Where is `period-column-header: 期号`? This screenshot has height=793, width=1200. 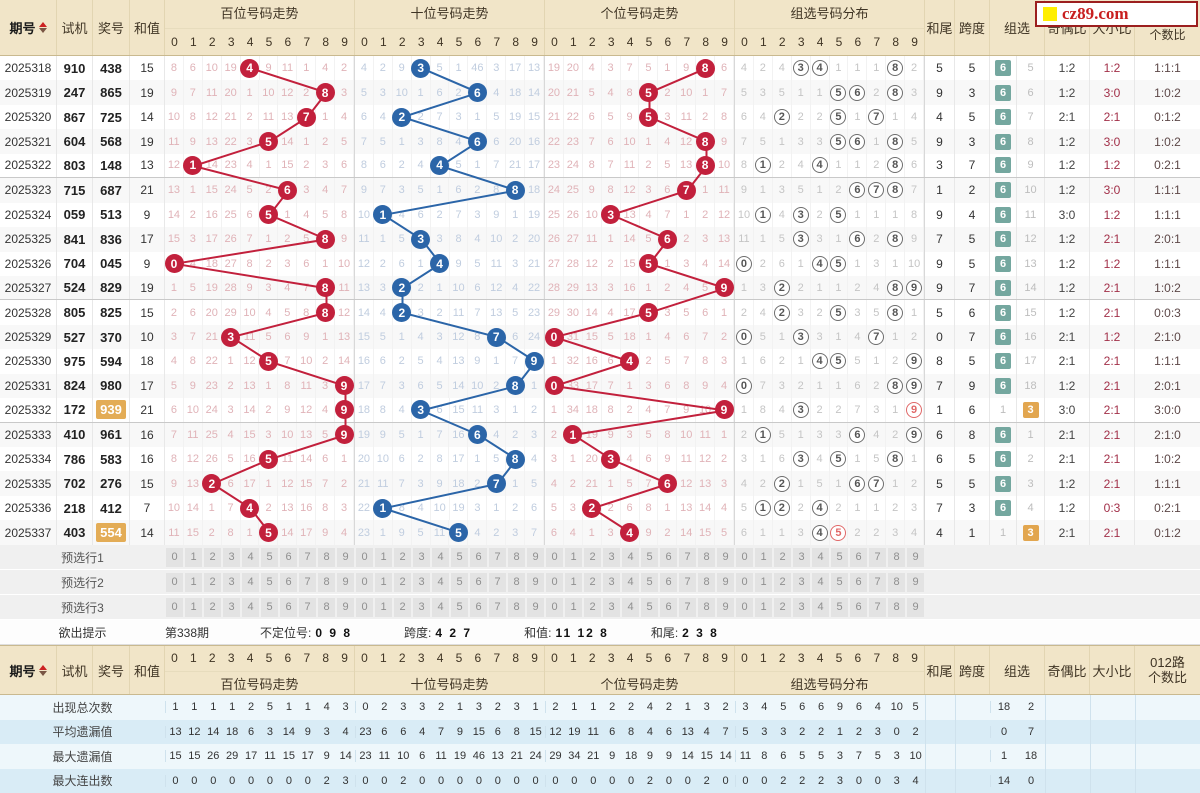
period-column-header: 期号 is located at coordinates (28, 27).